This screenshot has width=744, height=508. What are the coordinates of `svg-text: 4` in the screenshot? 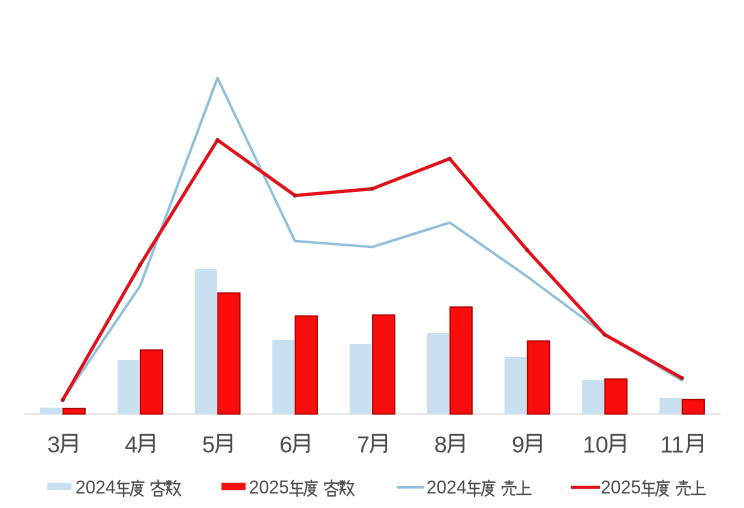 It's located at (131, 444).